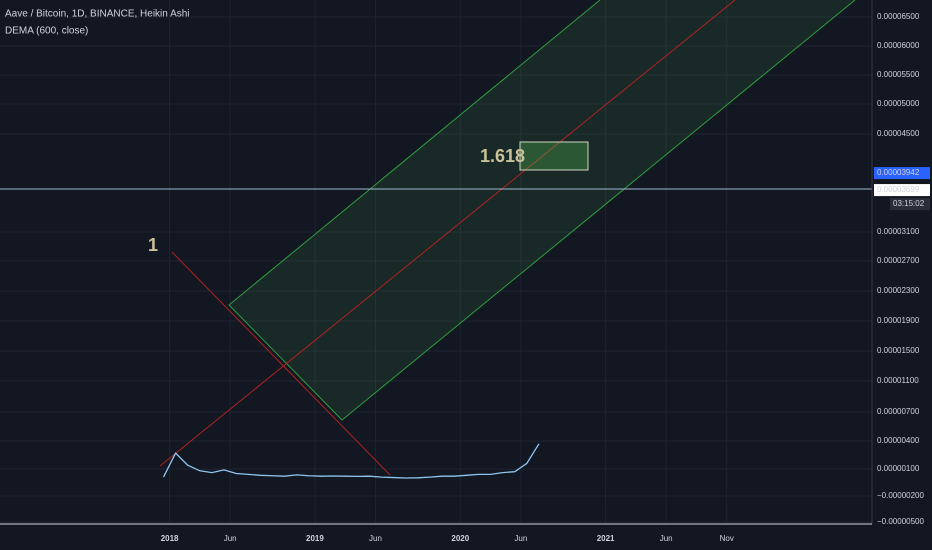  I want to click on x-tick-label: 2018, so click(170, 538).